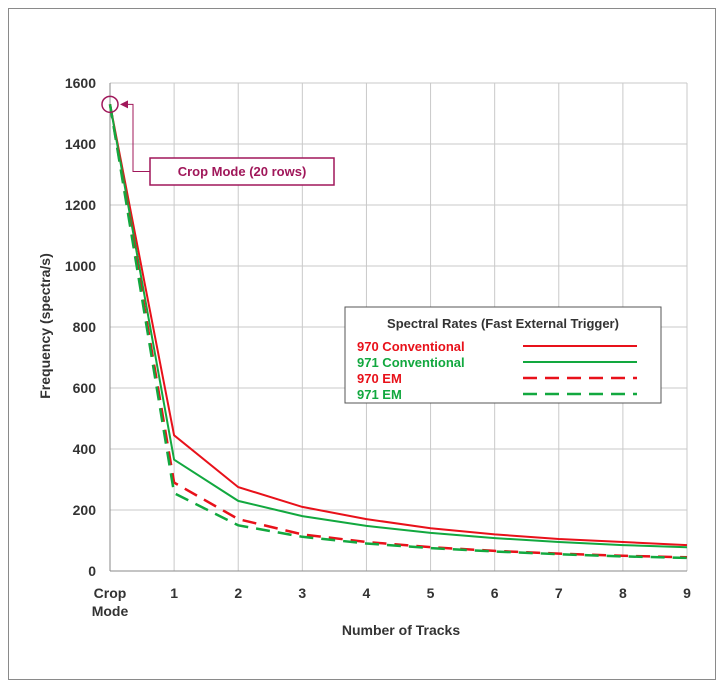  I want to click on x-tick-label: 5, so click(431, 593).